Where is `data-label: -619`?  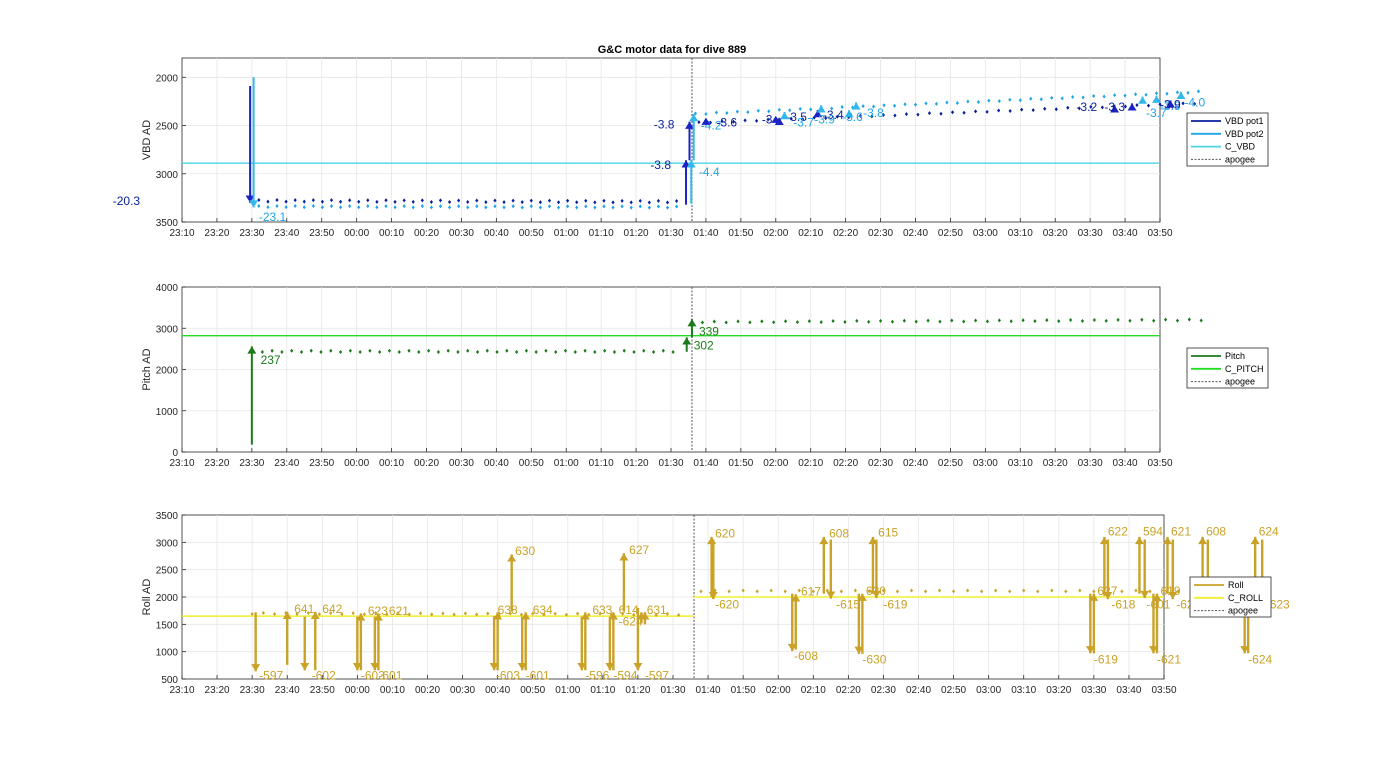 data-label: -619 is located at coordinates (895, 605).